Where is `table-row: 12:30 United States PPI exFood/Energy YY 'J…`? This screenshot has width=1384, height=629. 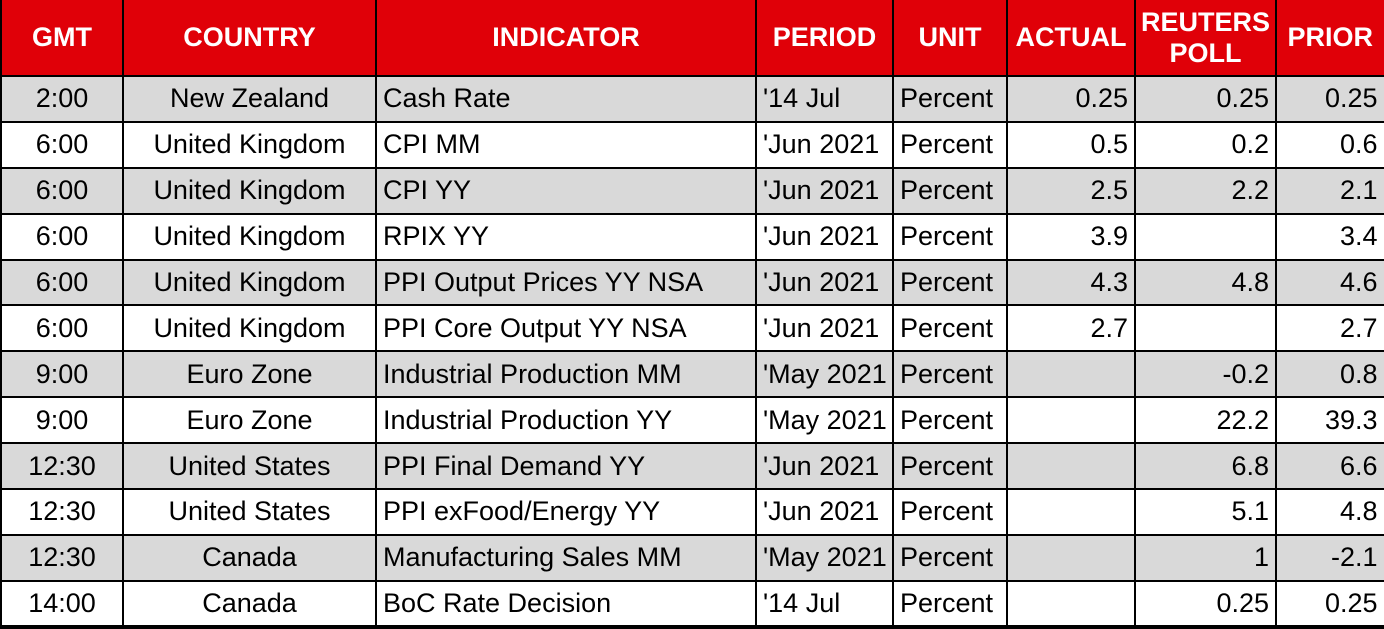 table-row: 12:30 United States PPI exFood/Energy YY 'J… is located at coordinates (692, 512).